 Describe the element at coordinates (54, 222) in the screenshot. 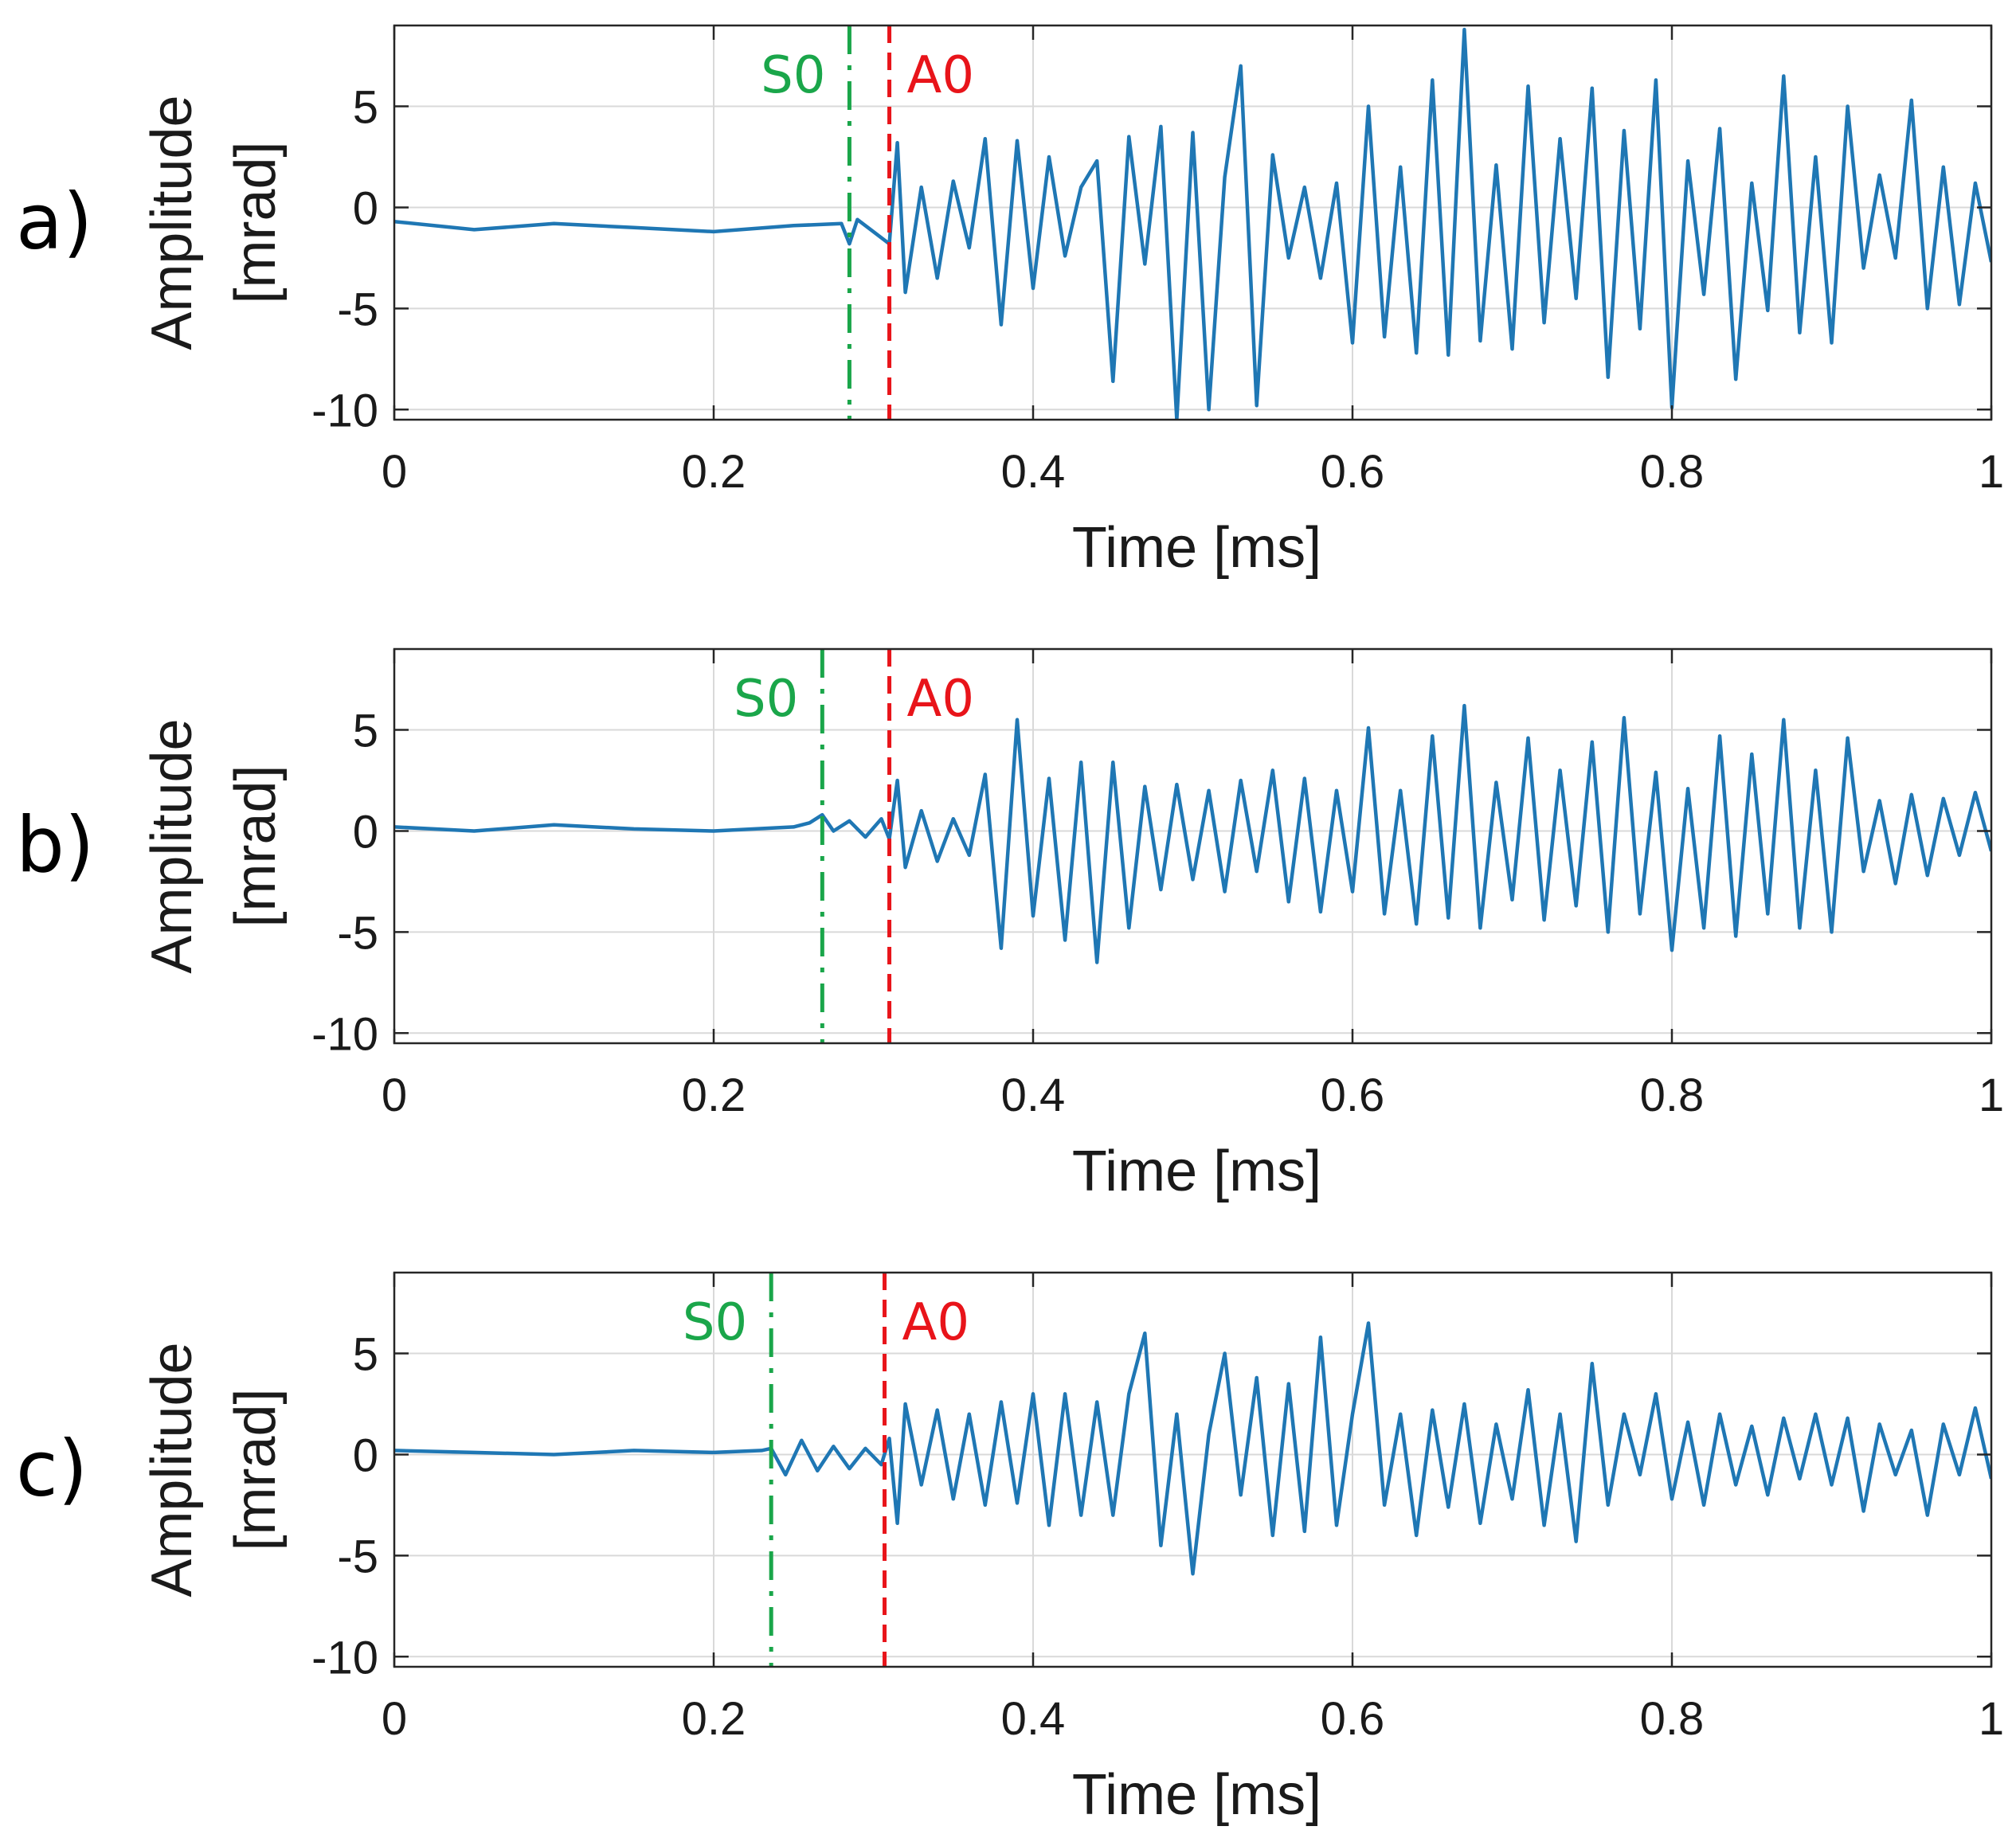

I see `panel-label: a)` at that location.